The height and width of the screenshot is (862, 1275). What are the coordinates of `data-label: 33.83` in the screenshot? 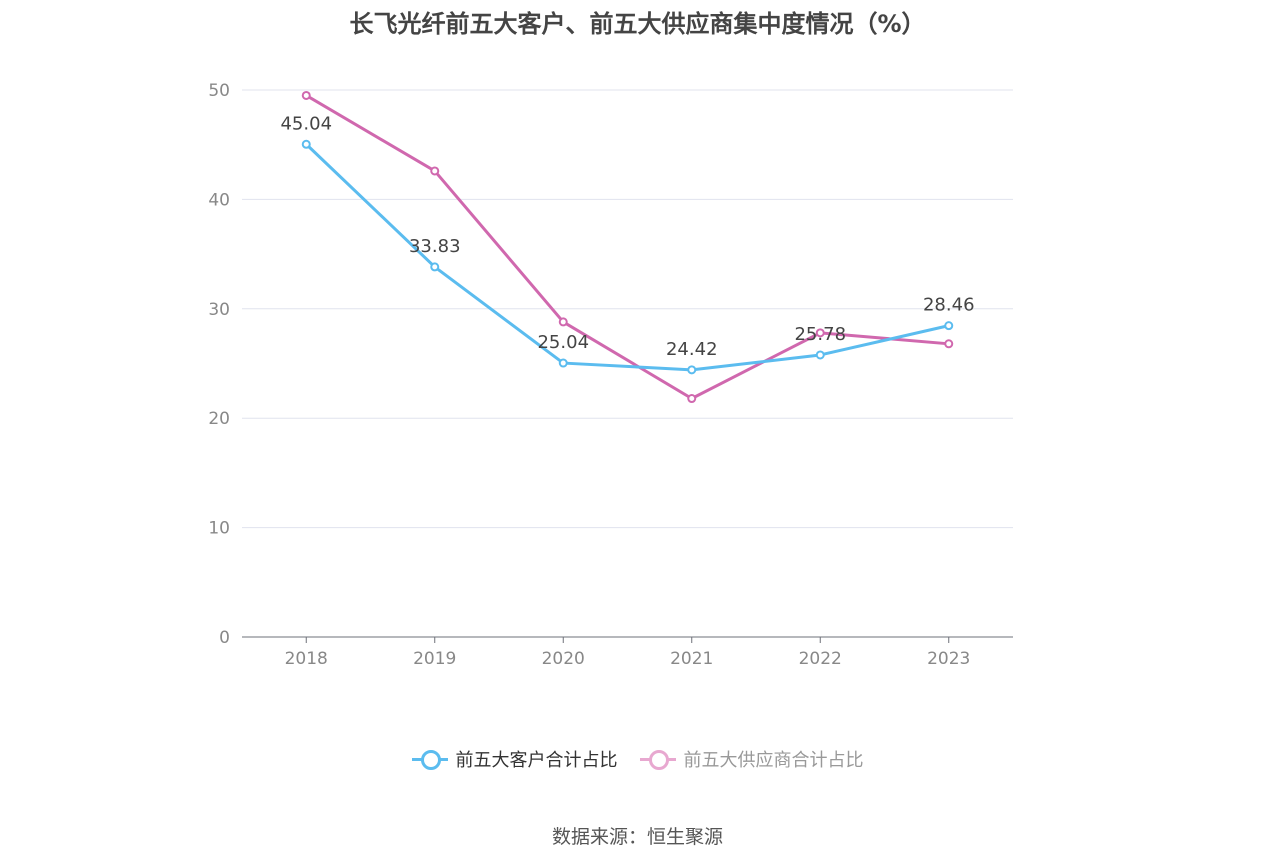 It's located at (435, 246).